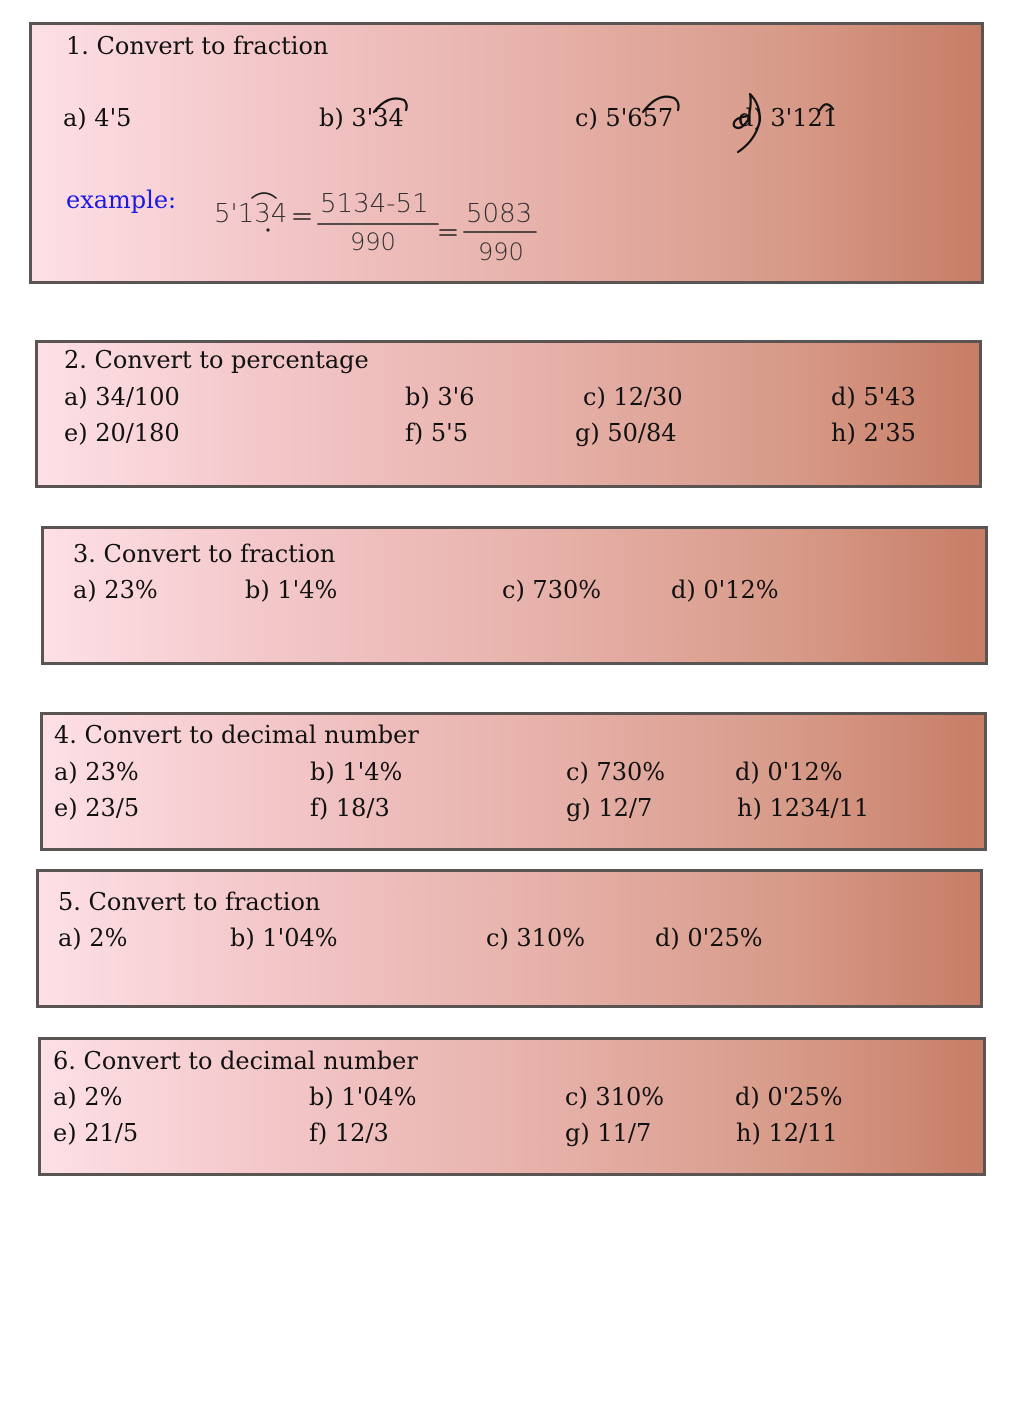  I want to click on exercise-3-item-d: d) 0'12%, so click(725, 590).